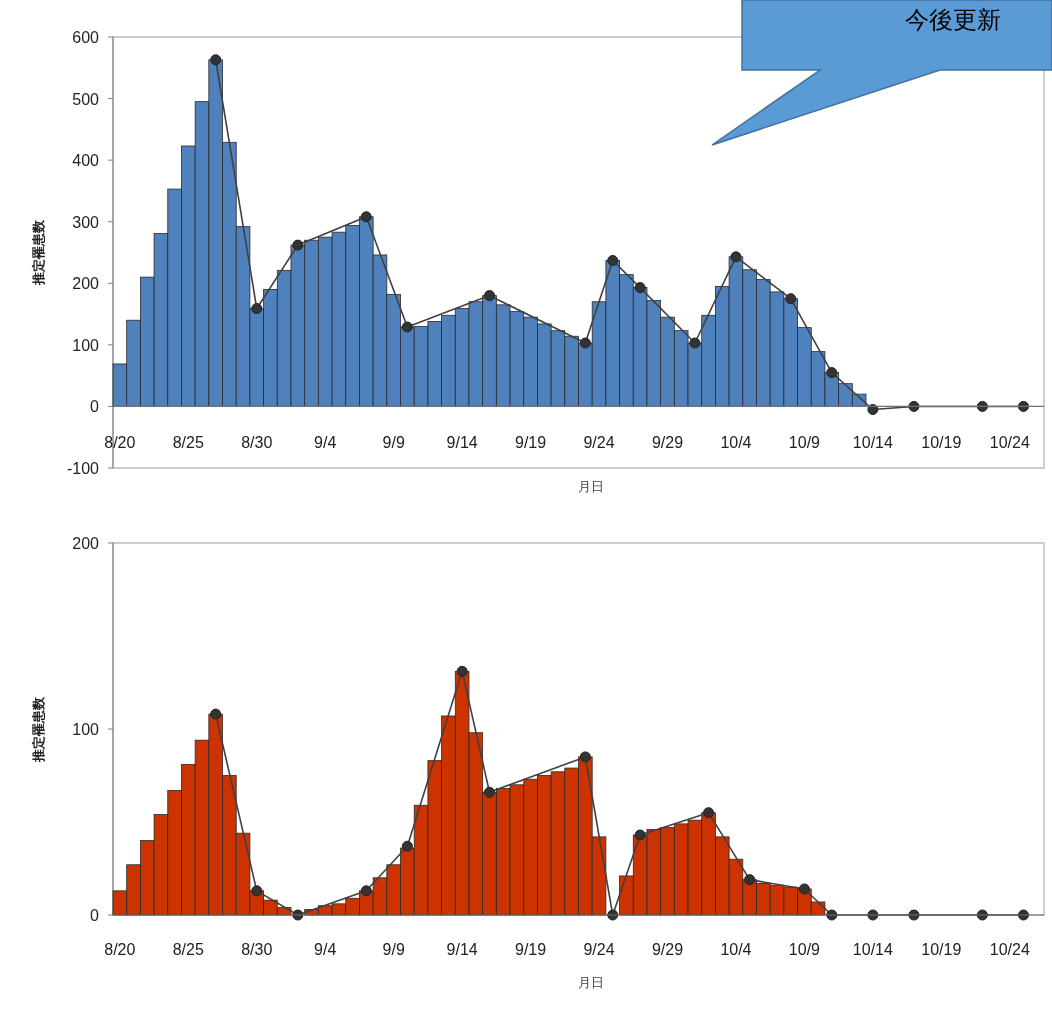 The height and width of the screenshot is (1018, 1052). What do you see at coordinates (86, 99) in the screenshot?
I see `y-tick-label: 500` at bounding box center [86, 99].